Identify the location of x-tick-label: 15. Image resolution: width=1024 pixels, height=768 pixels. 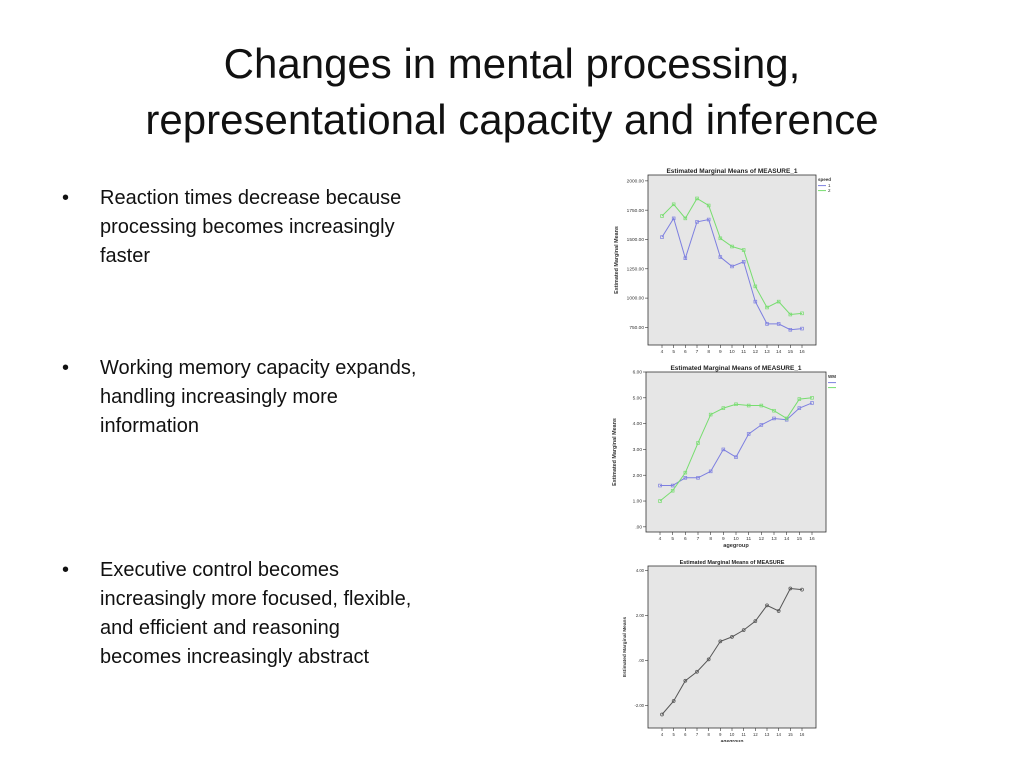
(800, 539).